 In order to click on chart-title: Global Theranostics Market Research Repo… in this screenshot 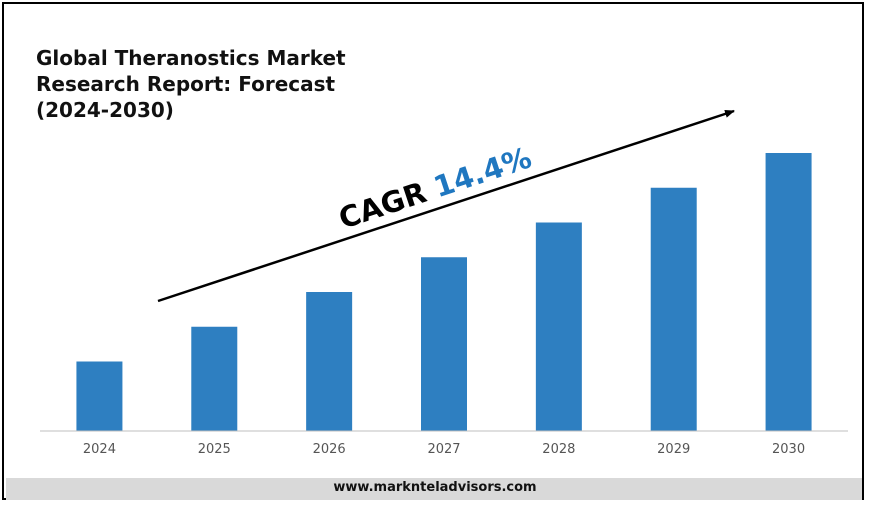, I will do `click(201, 84)`.